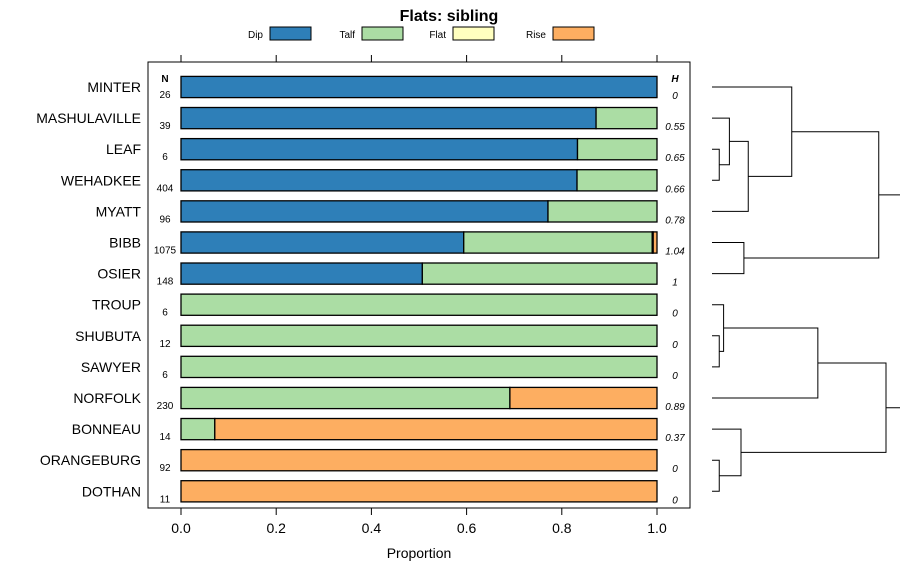  Describe the element at coordinates (165, 282) in the screenshot. I see `n-value: 148` at that location.